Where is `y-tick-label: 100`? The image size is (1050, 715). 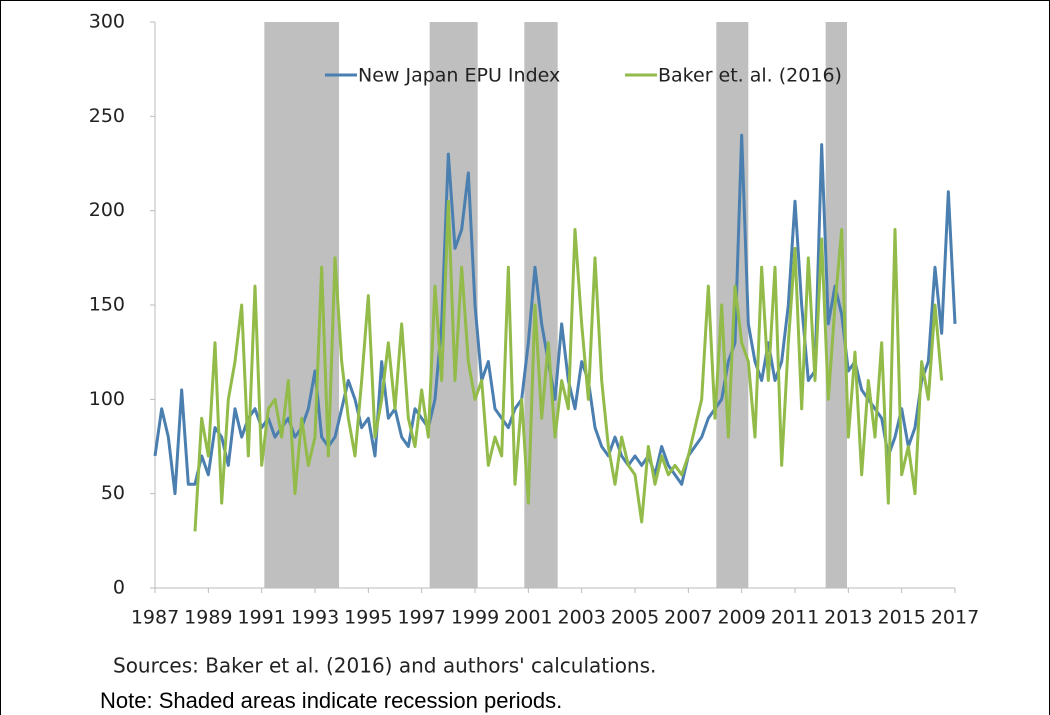
y-tick-label: 100 is located at coordinates (107, 399).